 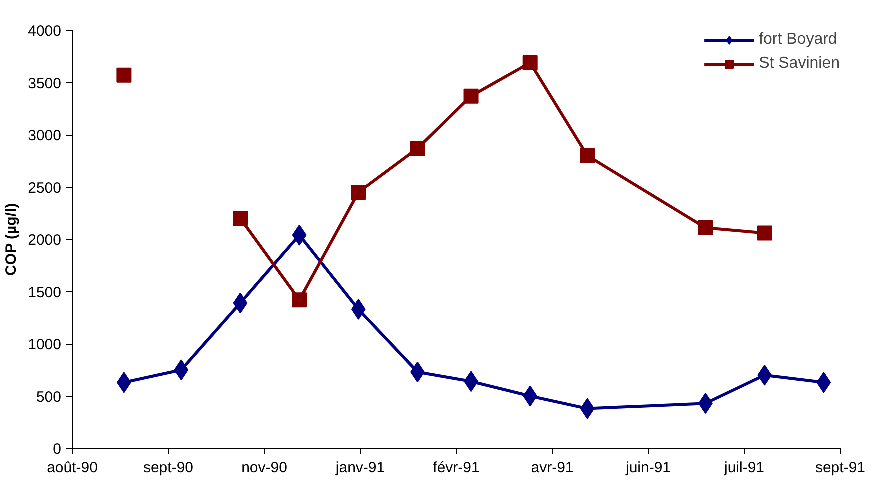 What do you see at coordinates (45, 188) in the screenshot?
I see `y-tick-label: 2500` at bounding box center [45, 188].